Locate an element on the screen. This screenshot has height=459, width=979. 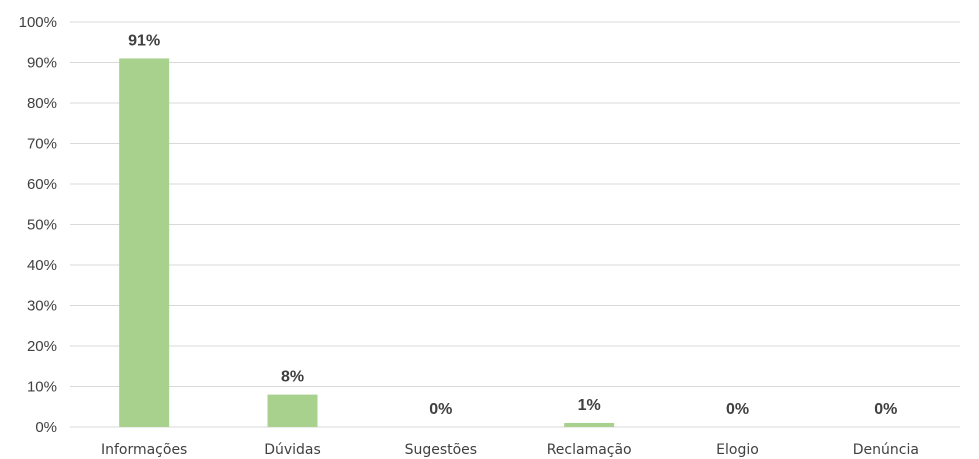
y-tick-label: 10% is located at coordinates (42, 387).